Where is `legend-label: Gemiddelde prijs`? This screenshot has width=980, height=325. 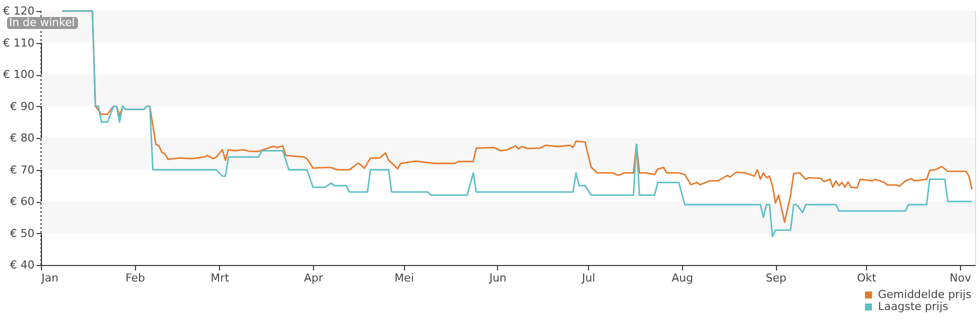
legend-label: Gemiddelde prijs is located at coordinates (925, 294).